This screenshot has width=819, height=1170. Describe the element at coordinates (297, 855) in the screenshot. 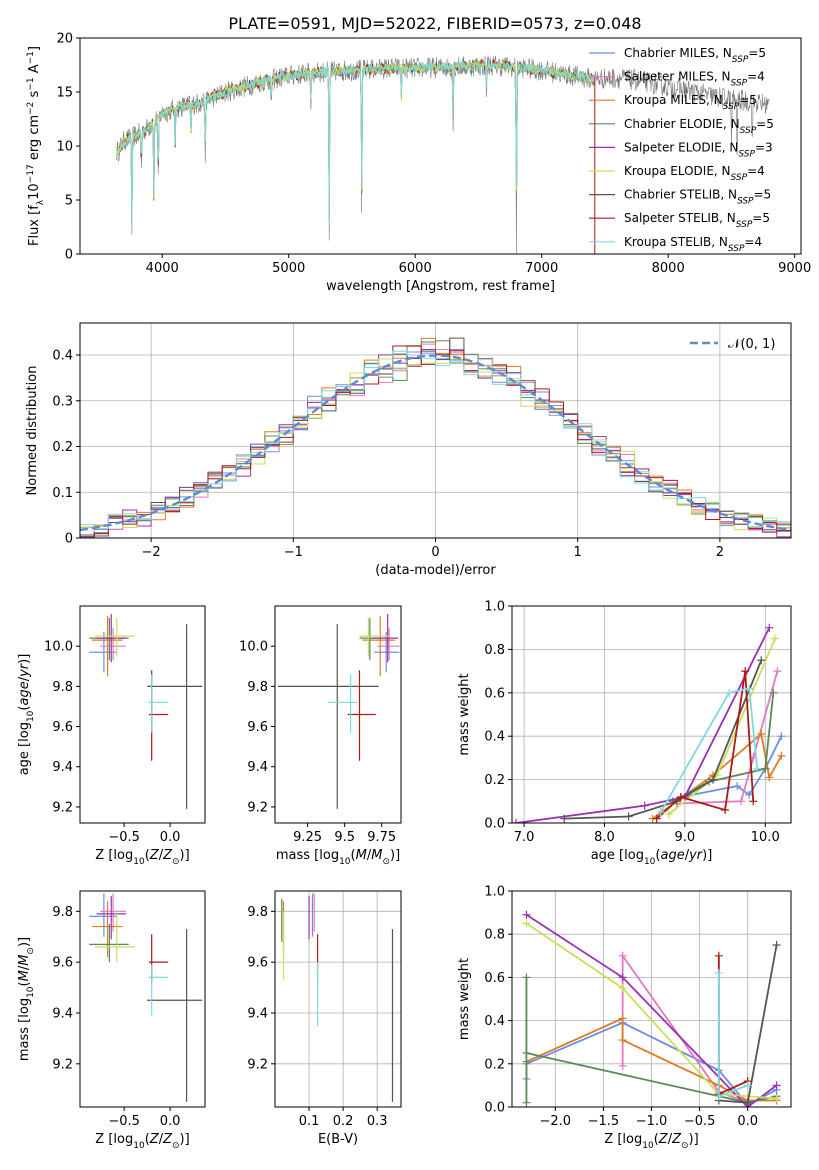

I see `label-span: mass [` at that location.